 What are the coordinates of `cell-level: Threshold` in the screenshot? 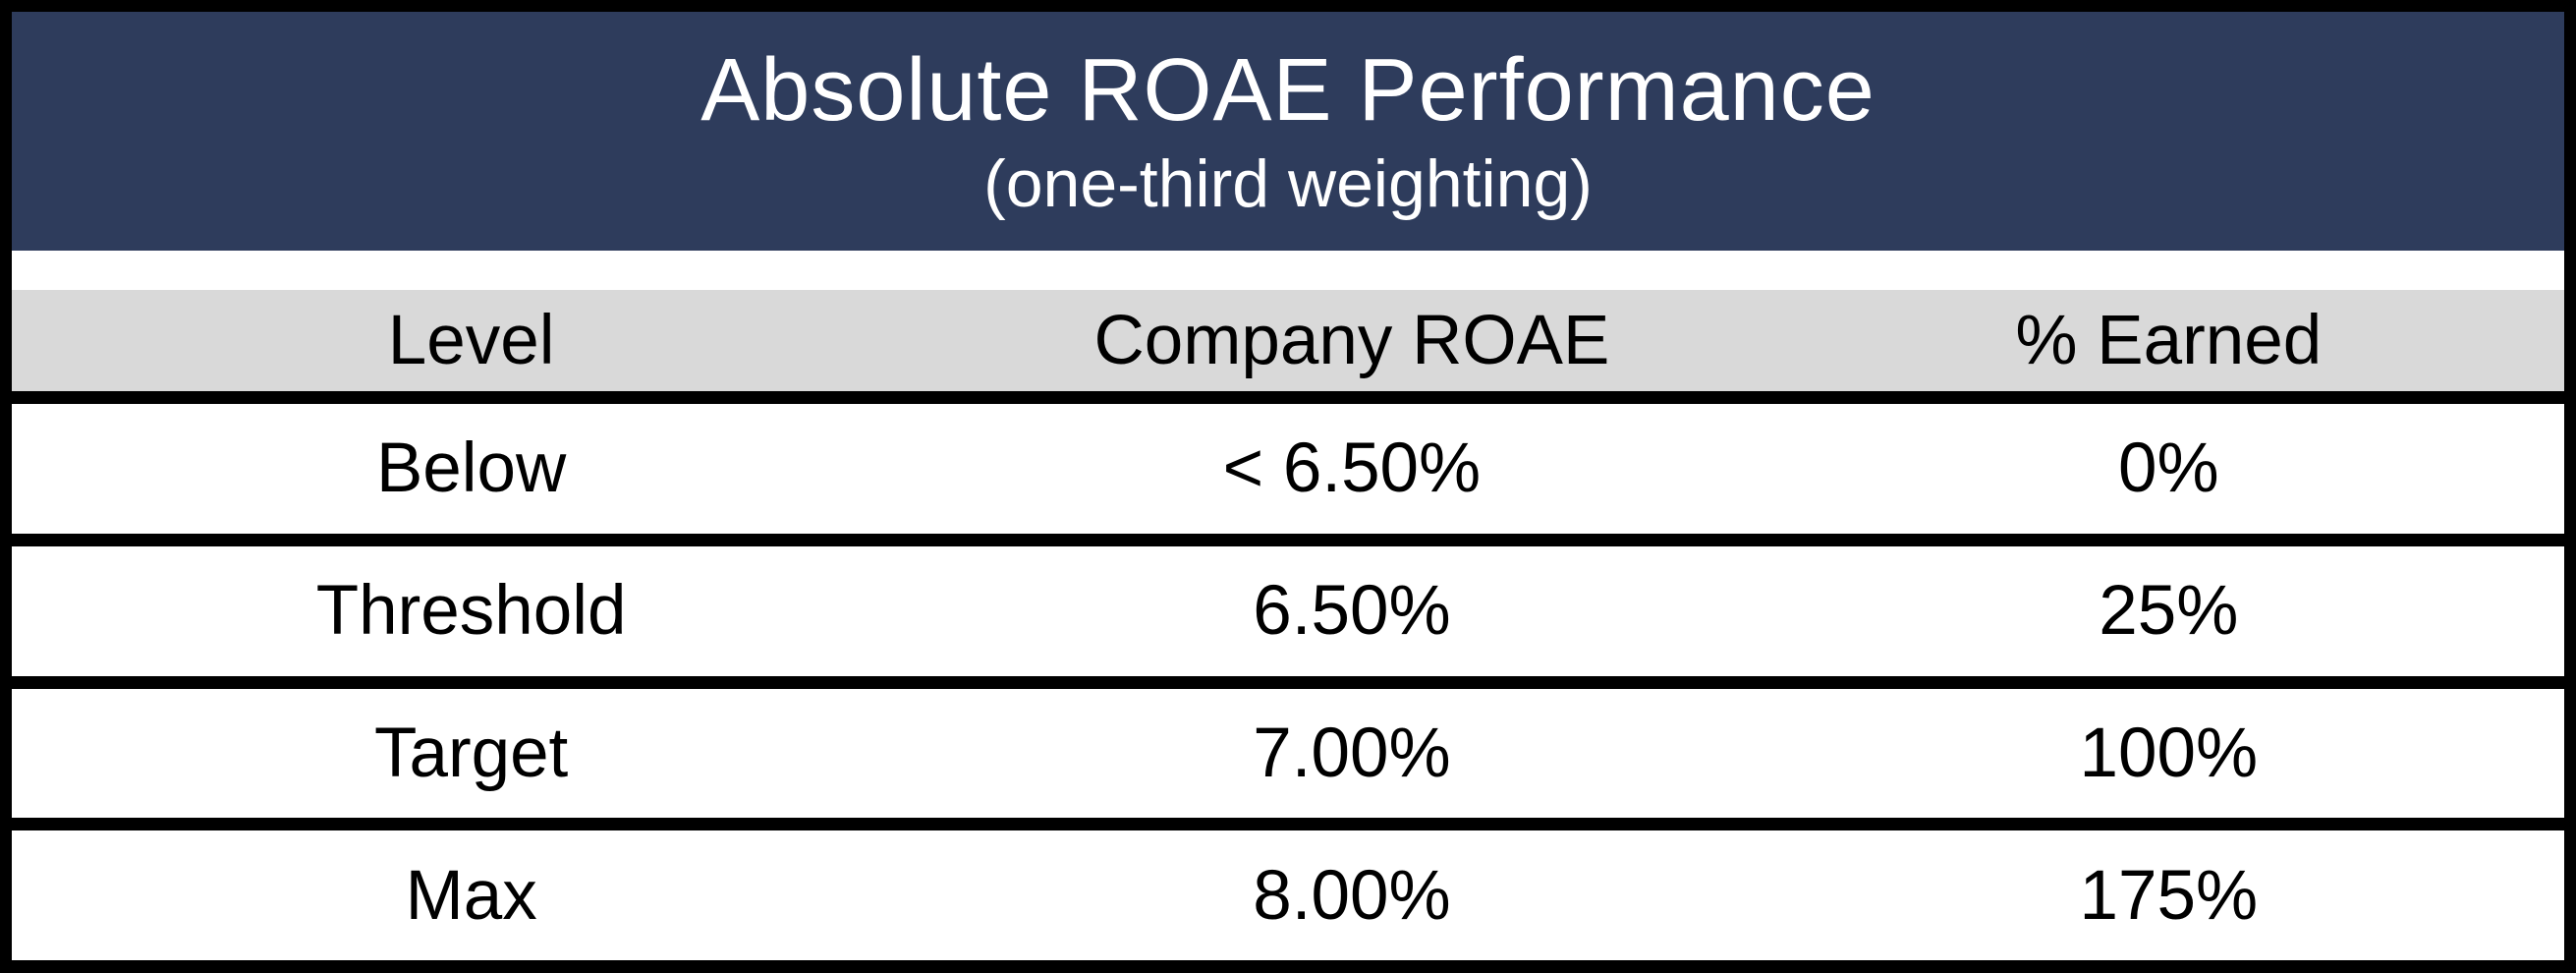 It's located at (471, 611).